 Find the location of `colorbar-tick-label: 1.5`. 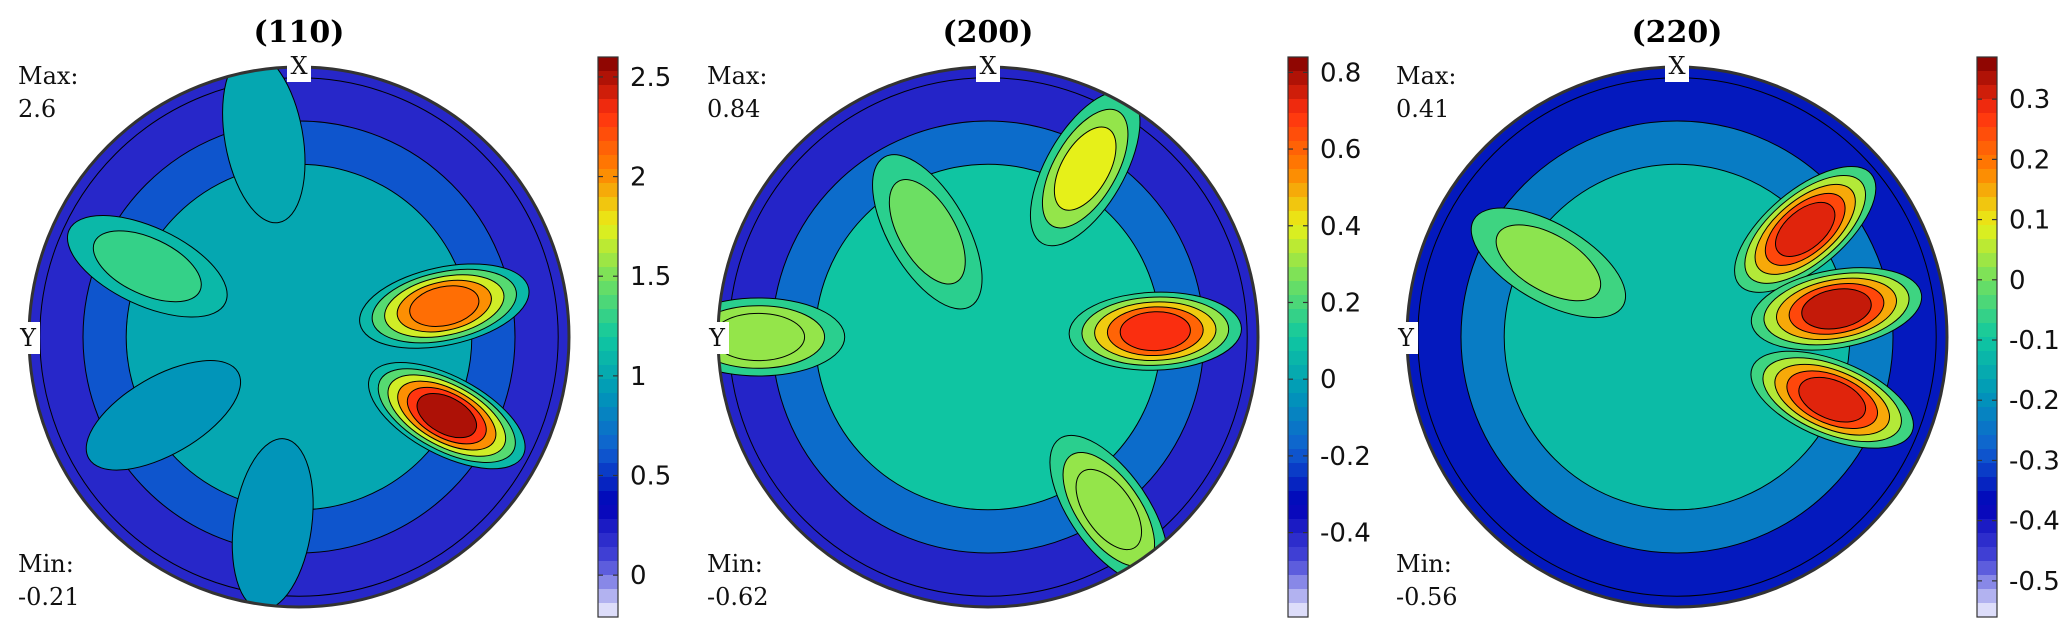

colorbar-tick-label: 1.5 is located at coordinates (650, 277).